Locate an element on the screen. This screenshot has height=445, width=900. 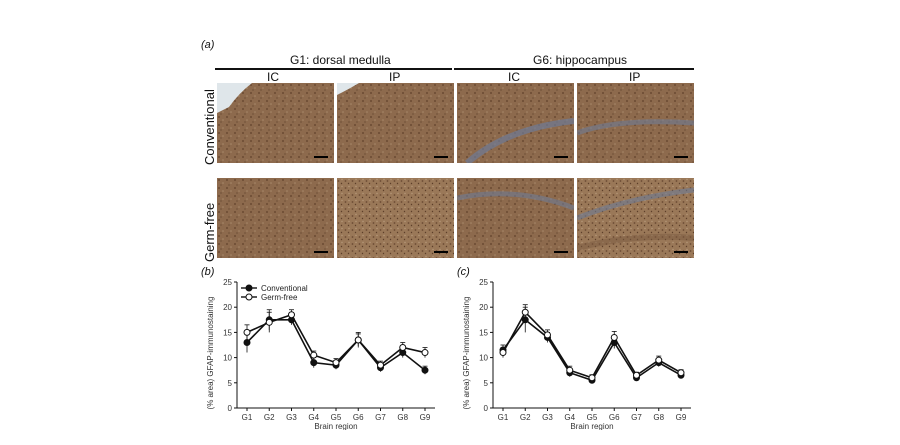
micrograph-germfree-g1-ic is located at coordinates (275, 218).